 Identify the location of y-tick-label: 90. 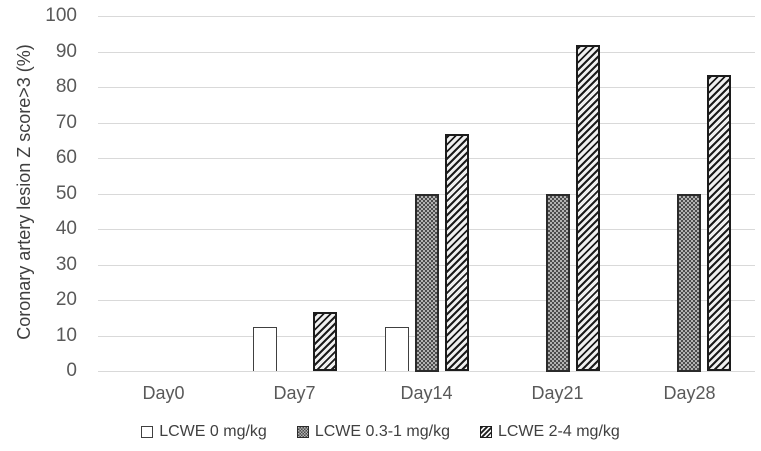
(66, 51).